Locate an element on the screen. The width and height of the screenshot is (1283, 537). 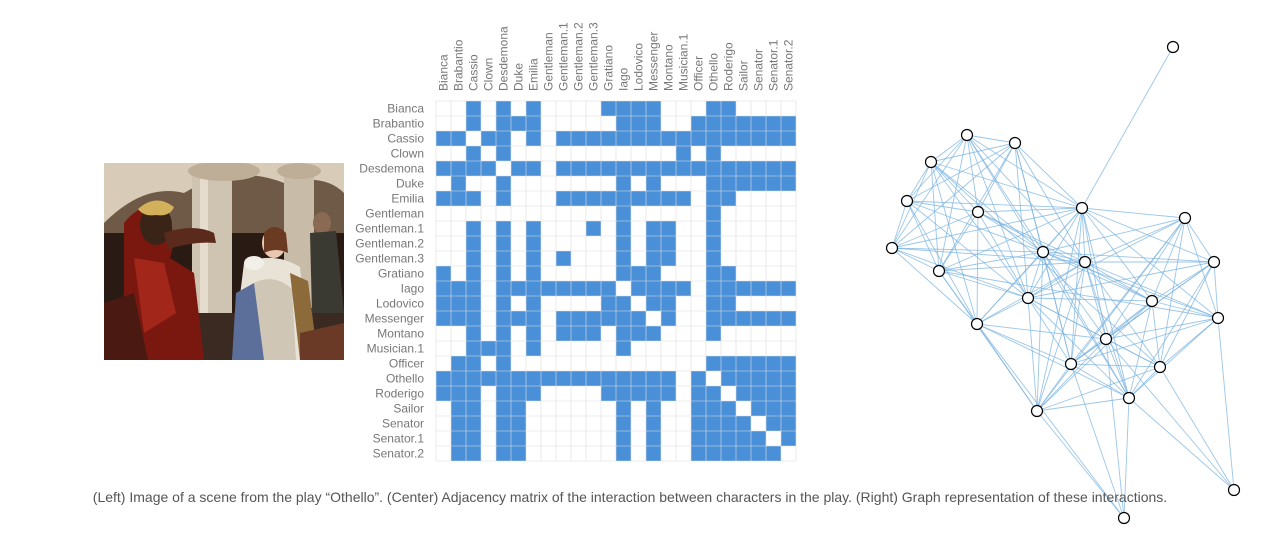
row-label: Cassio is located at coordinates (405, 139).